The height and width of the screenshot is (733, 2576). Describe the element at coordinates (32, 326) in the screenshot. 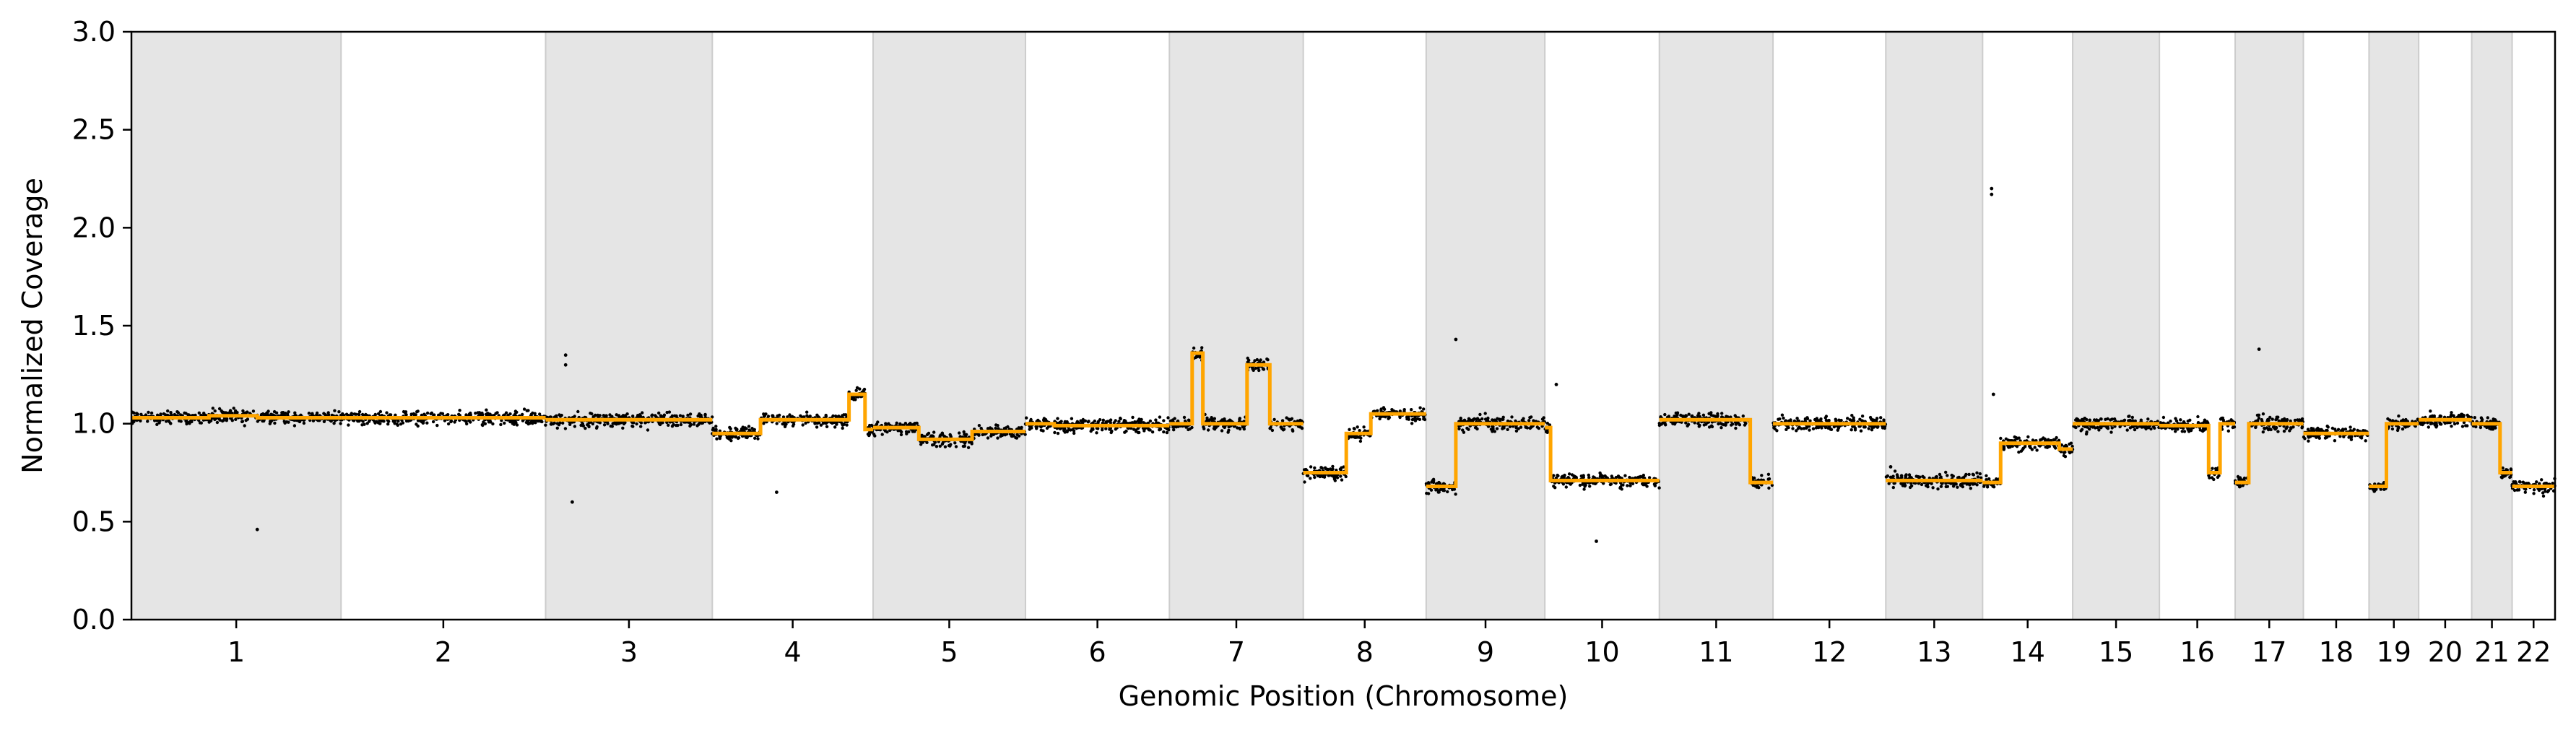

I see `y-axis-label: Normalized Coverage` at that location.